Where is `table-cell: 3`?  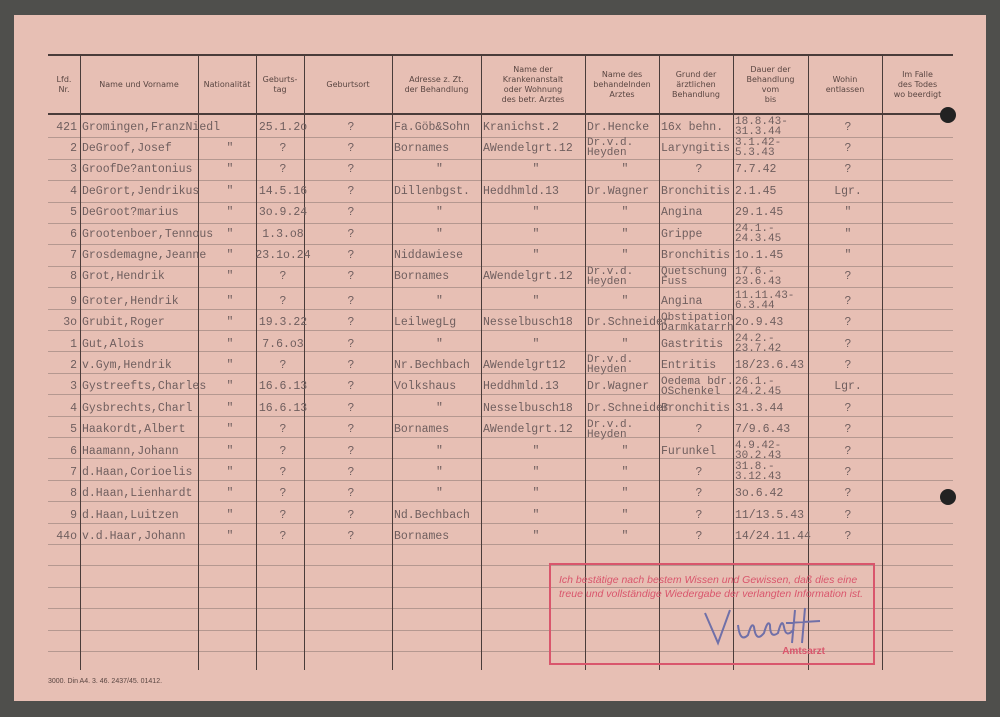
table-cell: 3 is located at coordinates (73, 170).